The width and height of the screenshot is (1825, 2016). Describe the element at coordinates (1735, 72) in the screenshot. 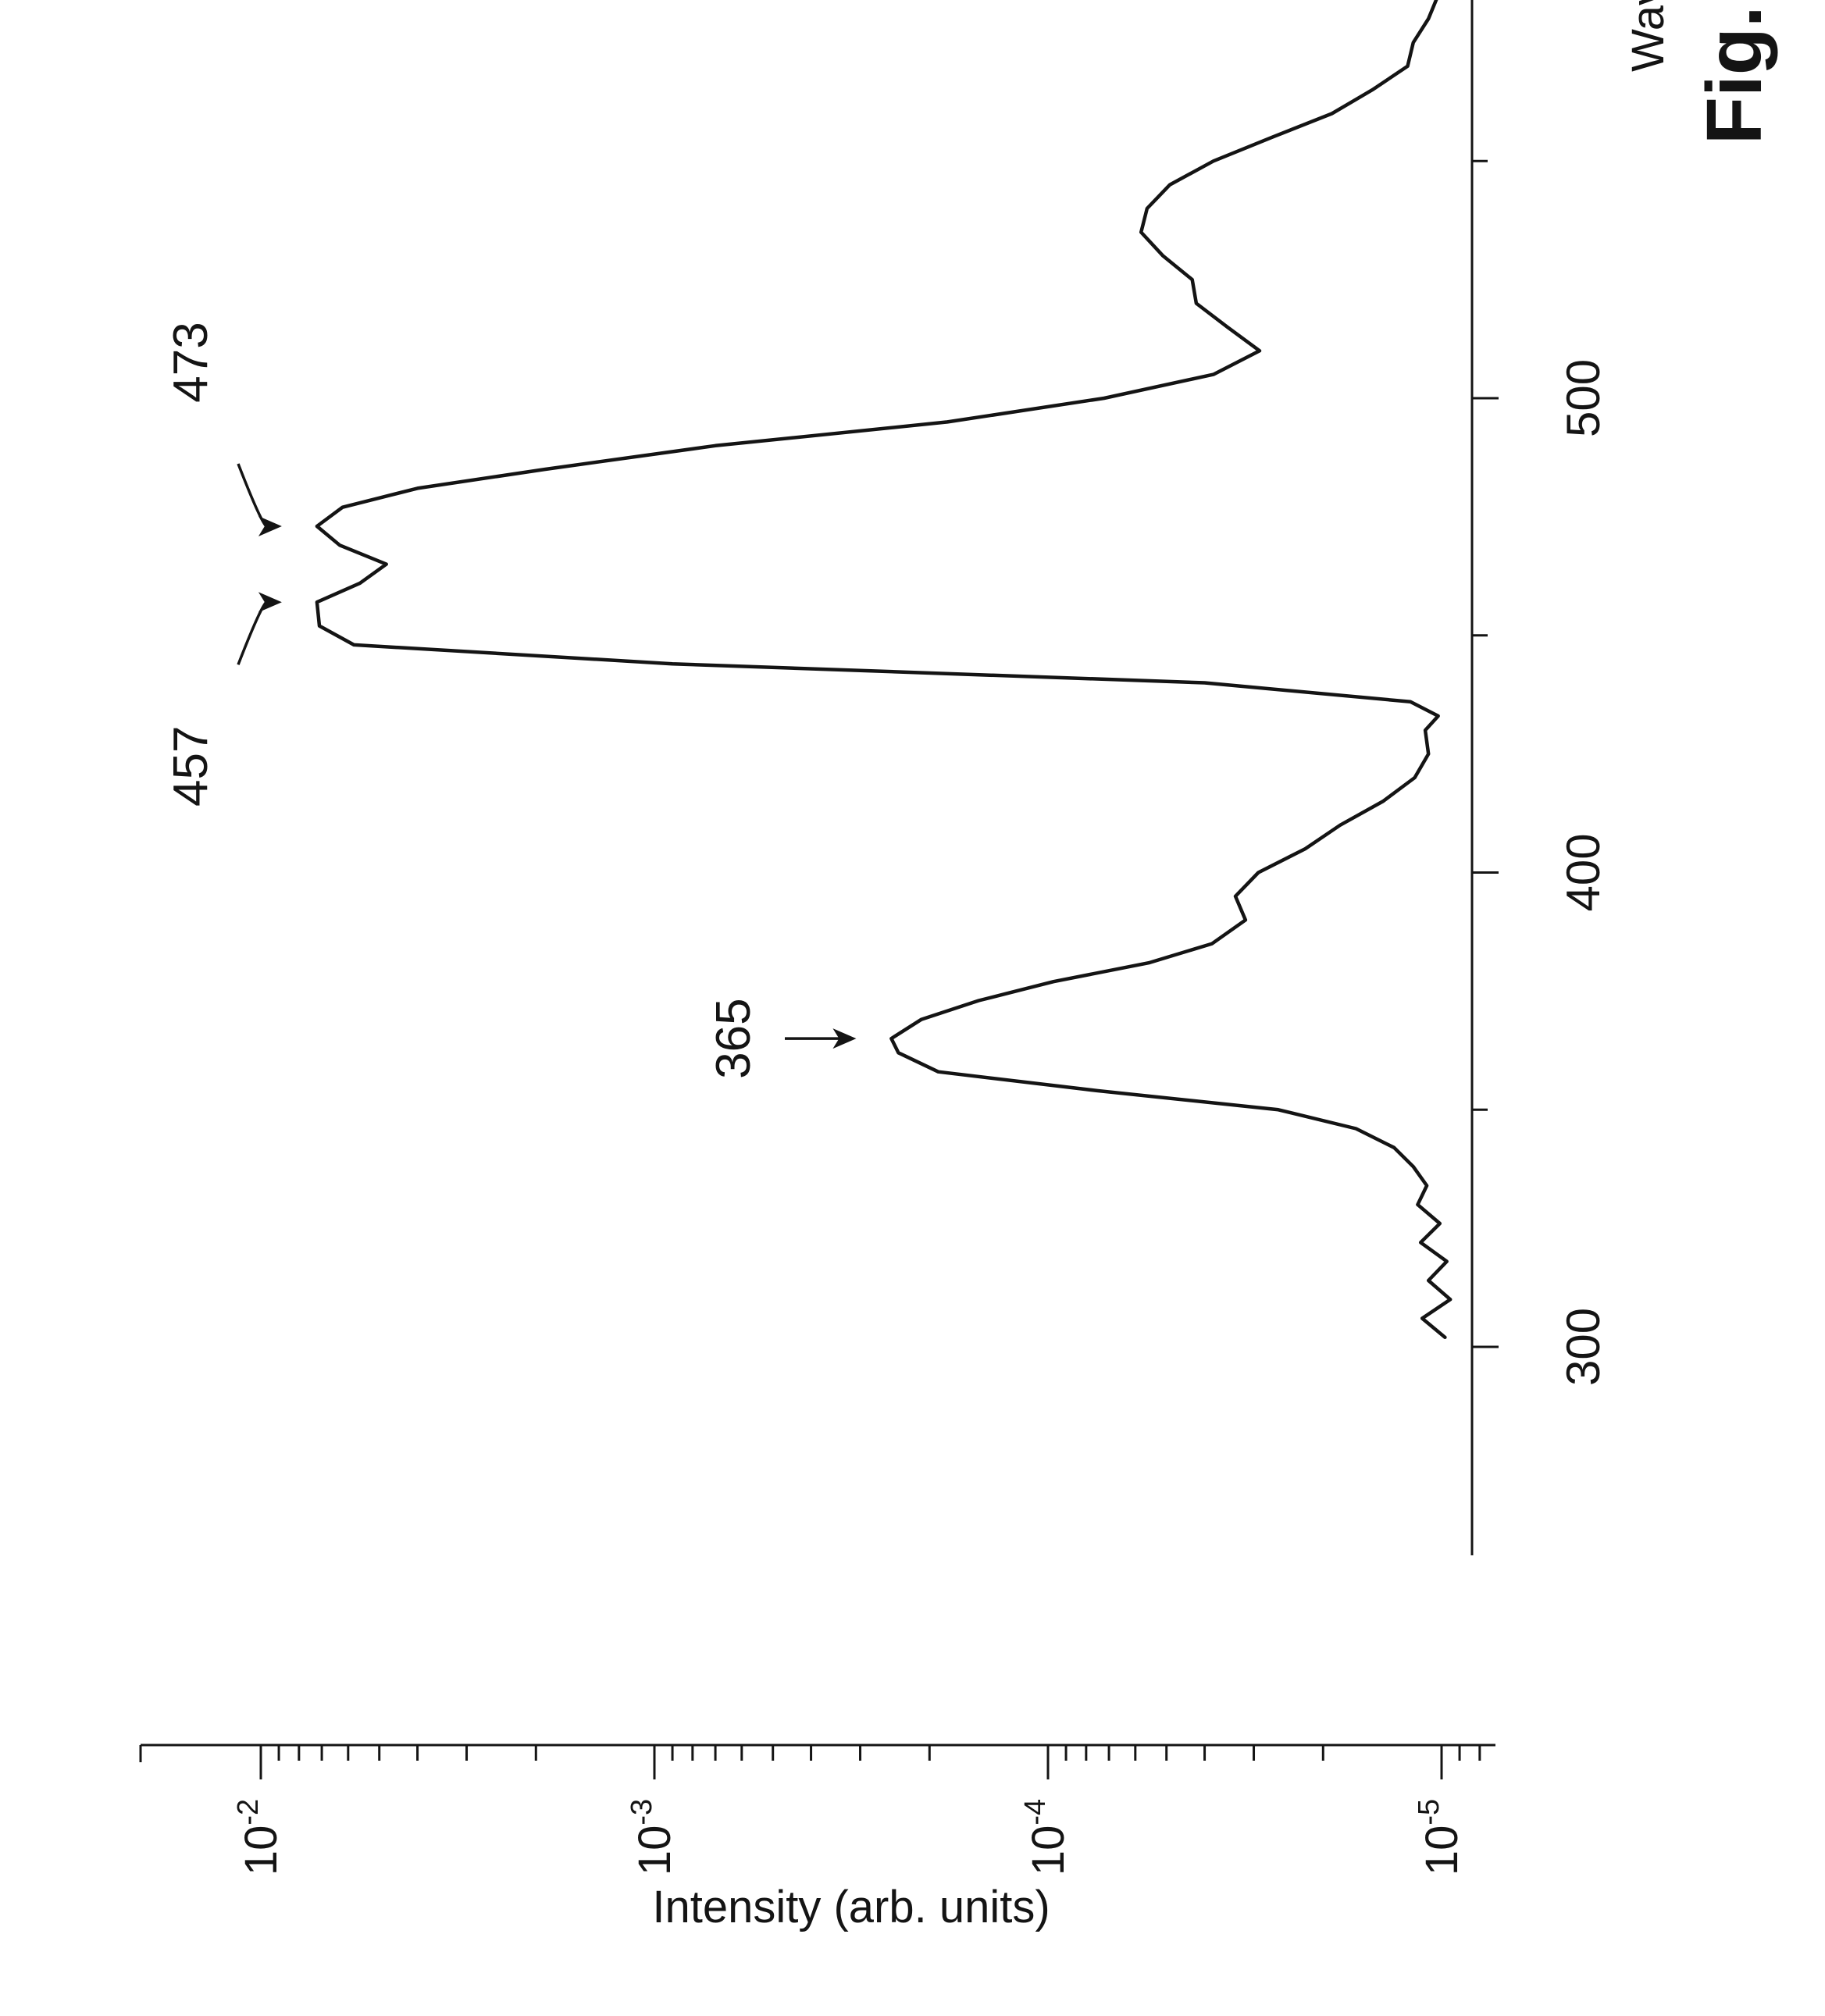

I see `figure-label: Fig. 4b` at that location.